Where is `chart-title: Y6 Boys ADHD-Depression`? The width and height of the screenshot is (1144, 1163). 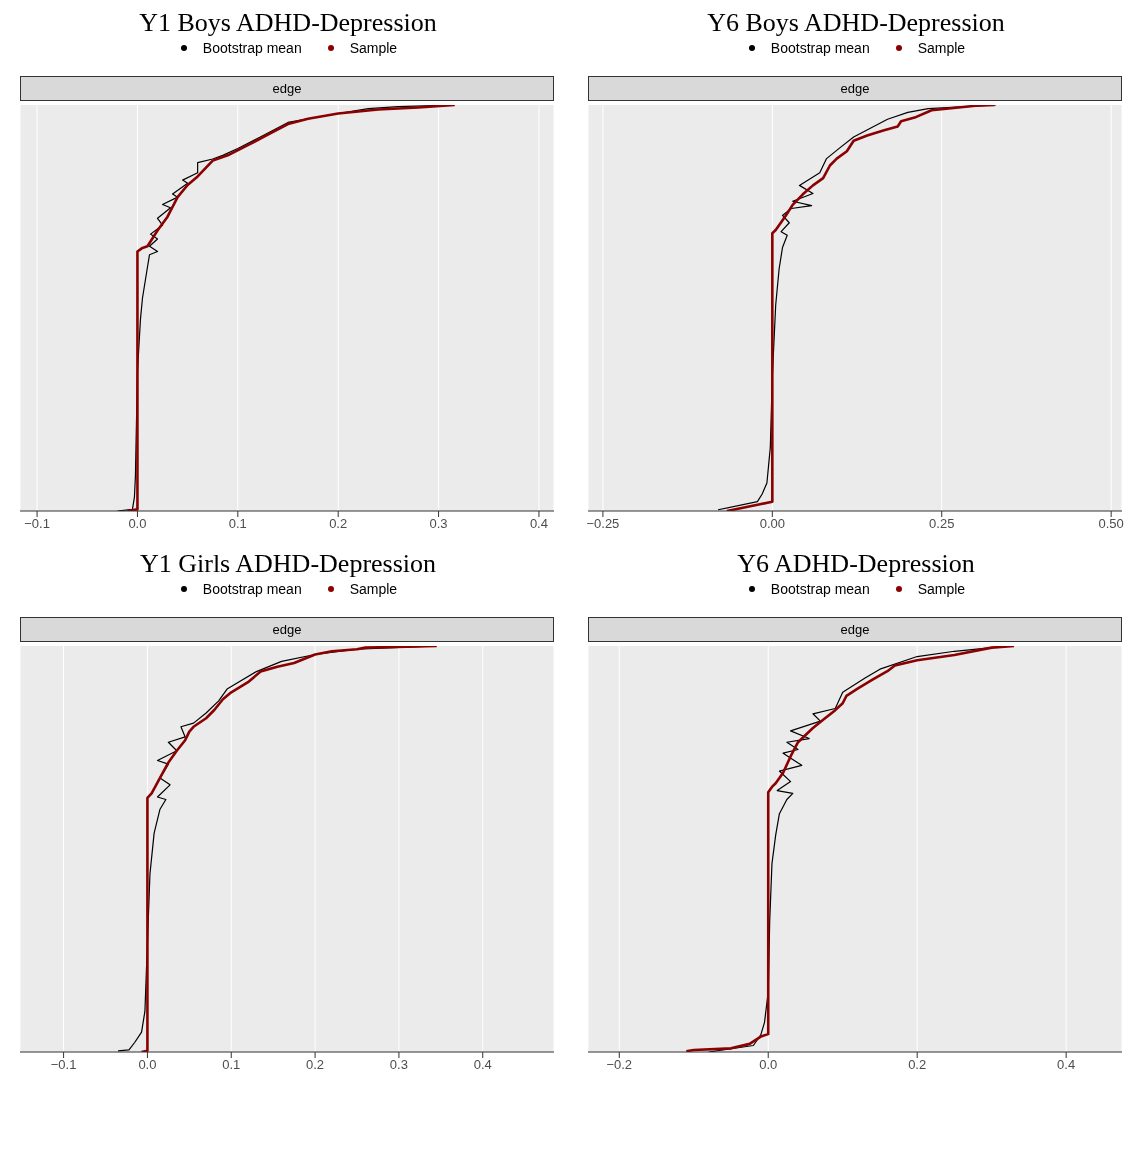 chart-title: Y6 Boys ADHD-Depression is located at coordinates (856, 23).